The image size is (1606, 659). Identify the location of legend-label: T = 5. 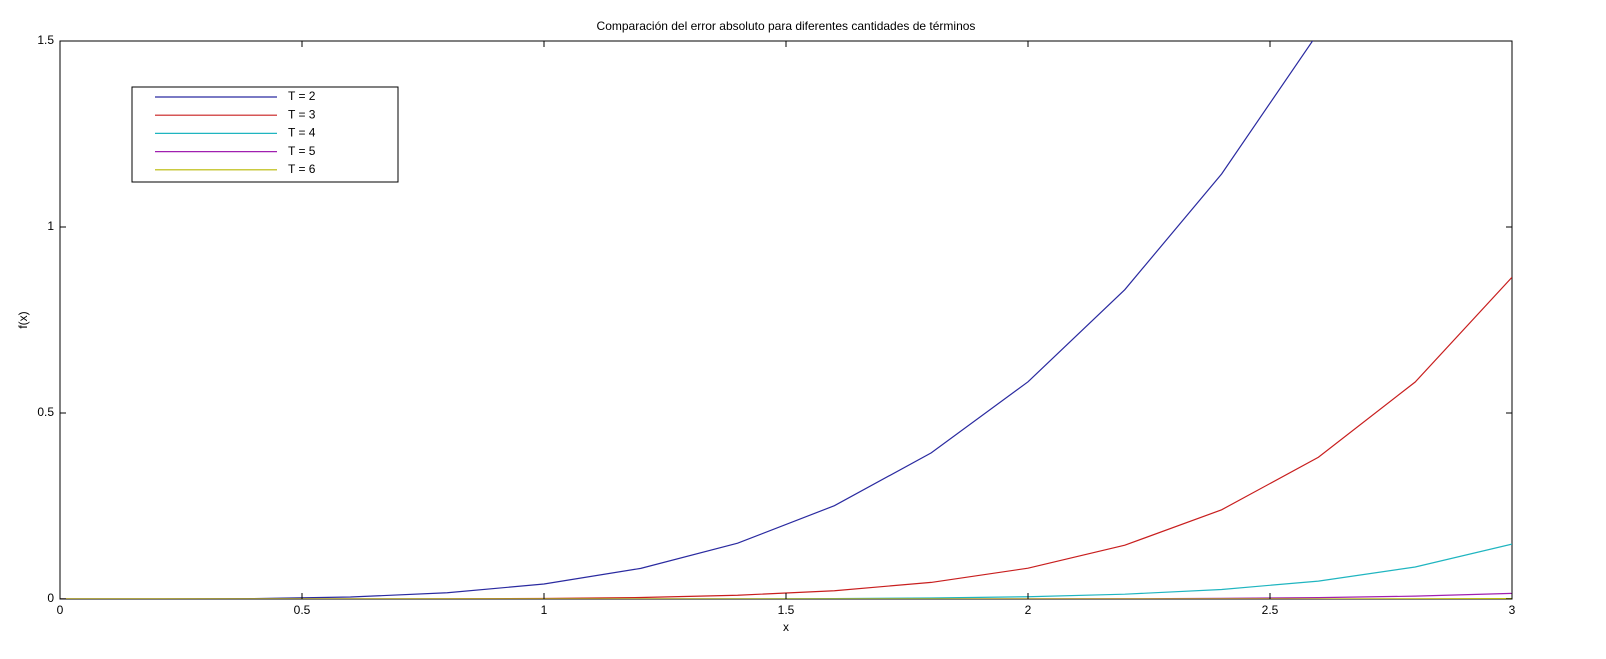
(302, 151).